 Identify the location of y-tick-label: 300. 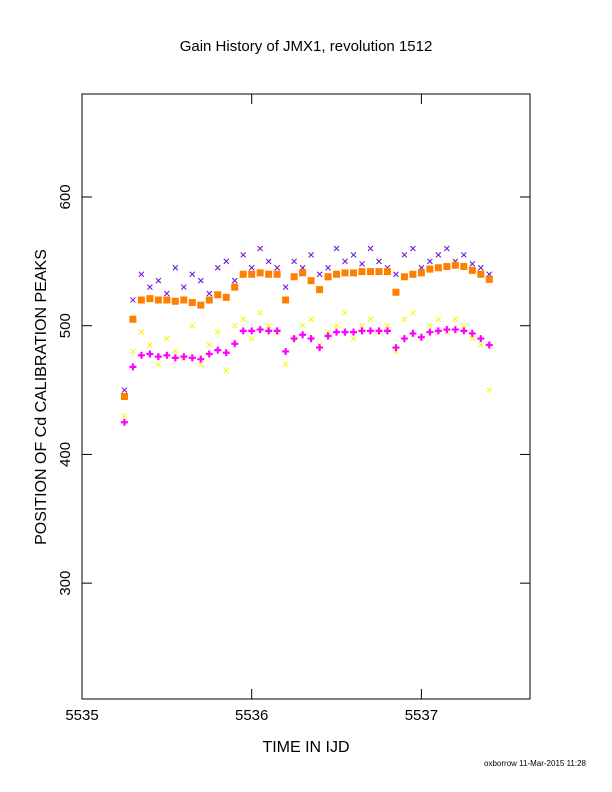
(65, 583).